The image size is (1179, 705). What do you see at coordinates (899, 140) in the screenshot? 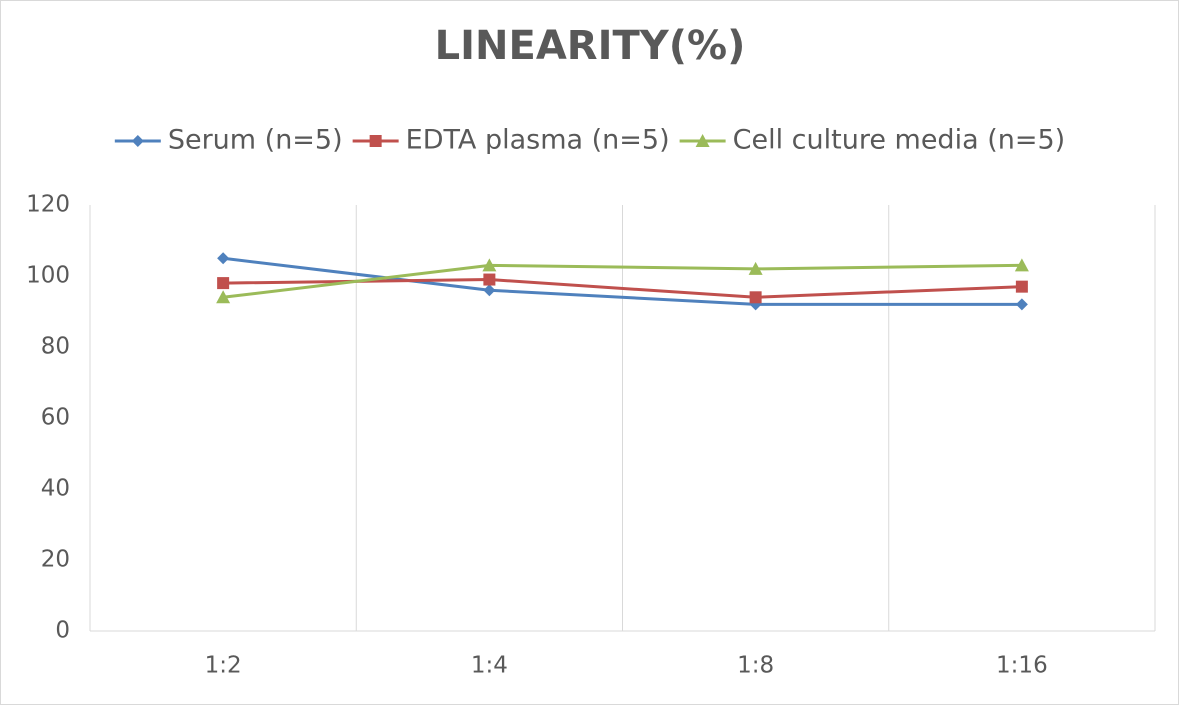
I see `legend-label: Cell culture media (n=5)` at bounding box center [899, 140].